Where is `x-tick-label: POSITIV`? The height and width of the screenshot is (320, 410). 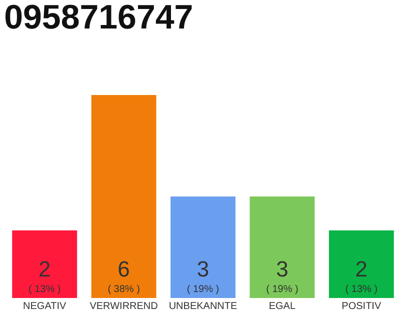
x-tick-label: POSITIV is located at coordinates (362, 306).